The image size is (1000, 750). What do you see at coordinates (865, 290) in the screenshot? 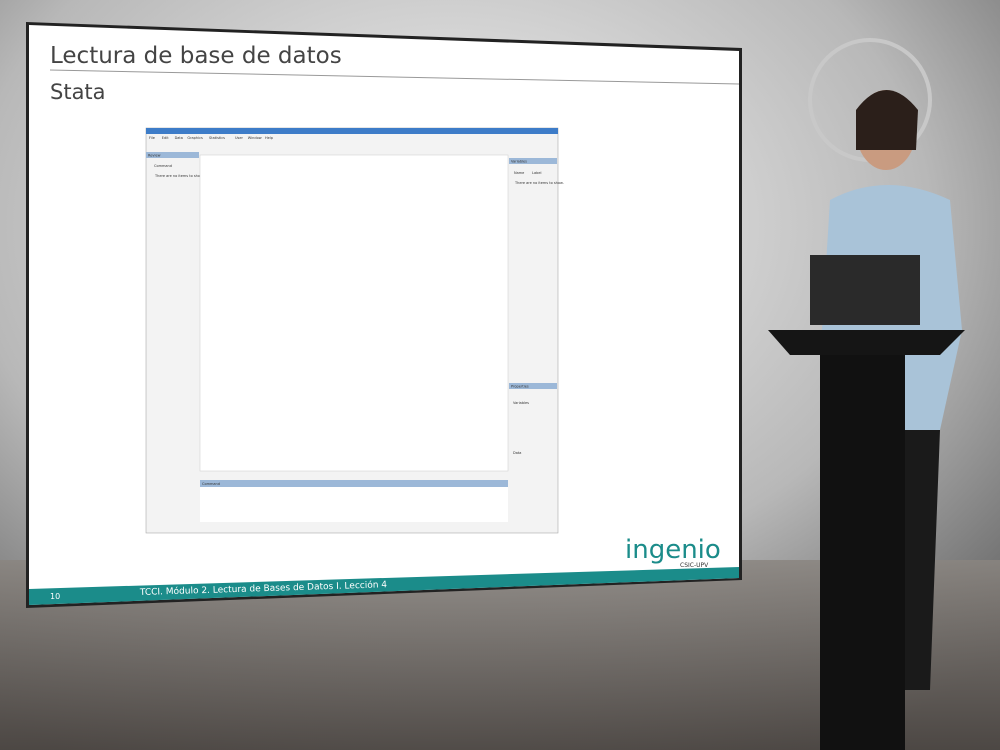
I see `laptop` at bounding box center [865, 290].